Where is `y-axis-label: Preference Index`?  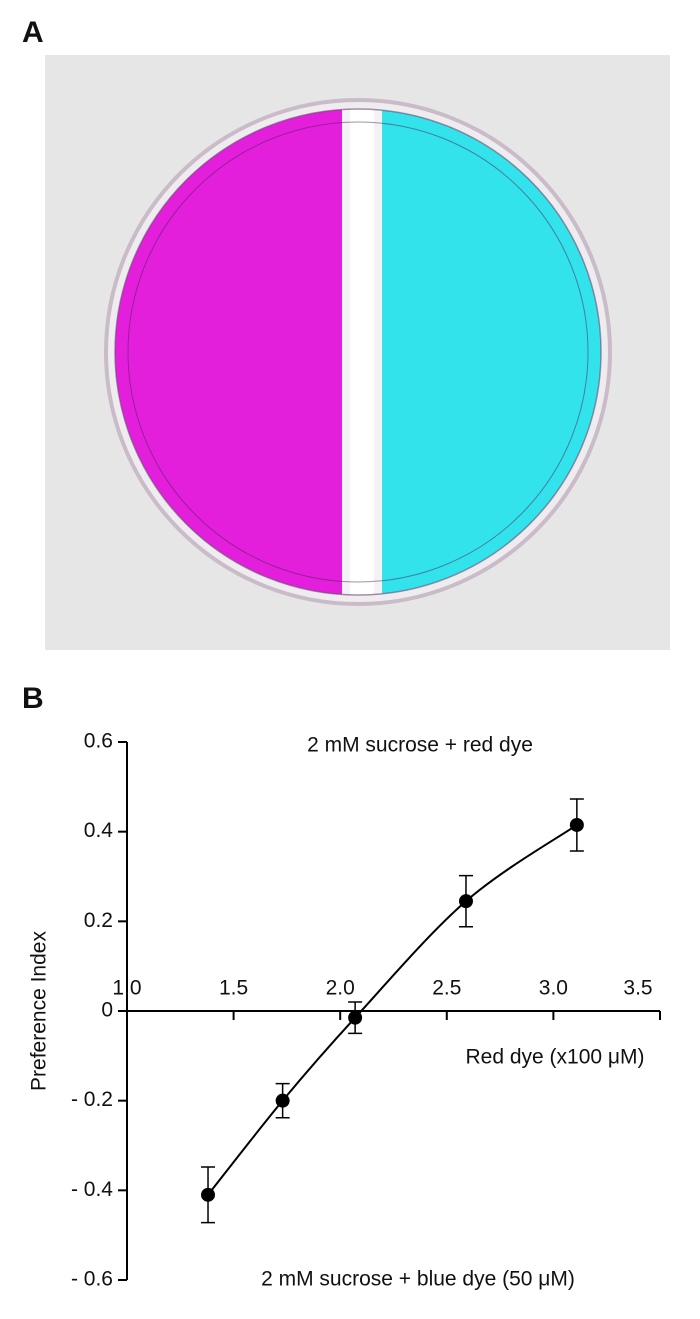 y-axis-label: Preference Index is located at coordinates (39, 1011).